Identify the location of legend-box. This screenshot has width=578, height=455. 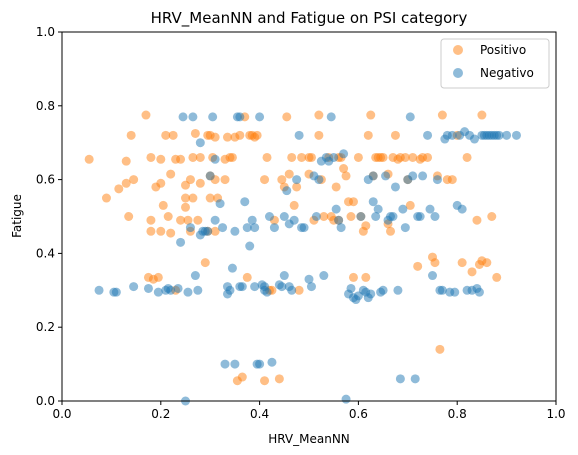
(495, 63).